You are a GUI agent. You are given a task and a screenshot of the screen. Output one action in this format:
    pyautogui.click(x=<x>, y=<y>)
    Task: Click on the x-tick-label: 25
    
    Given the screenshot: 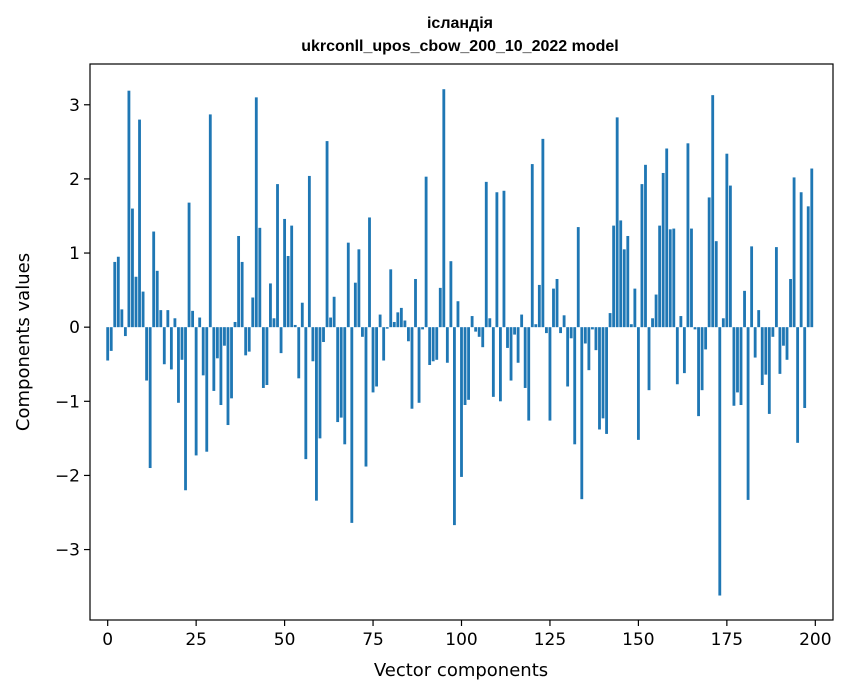 What is the action you would take?
    pyautogui.click(x=196, y=640)
    